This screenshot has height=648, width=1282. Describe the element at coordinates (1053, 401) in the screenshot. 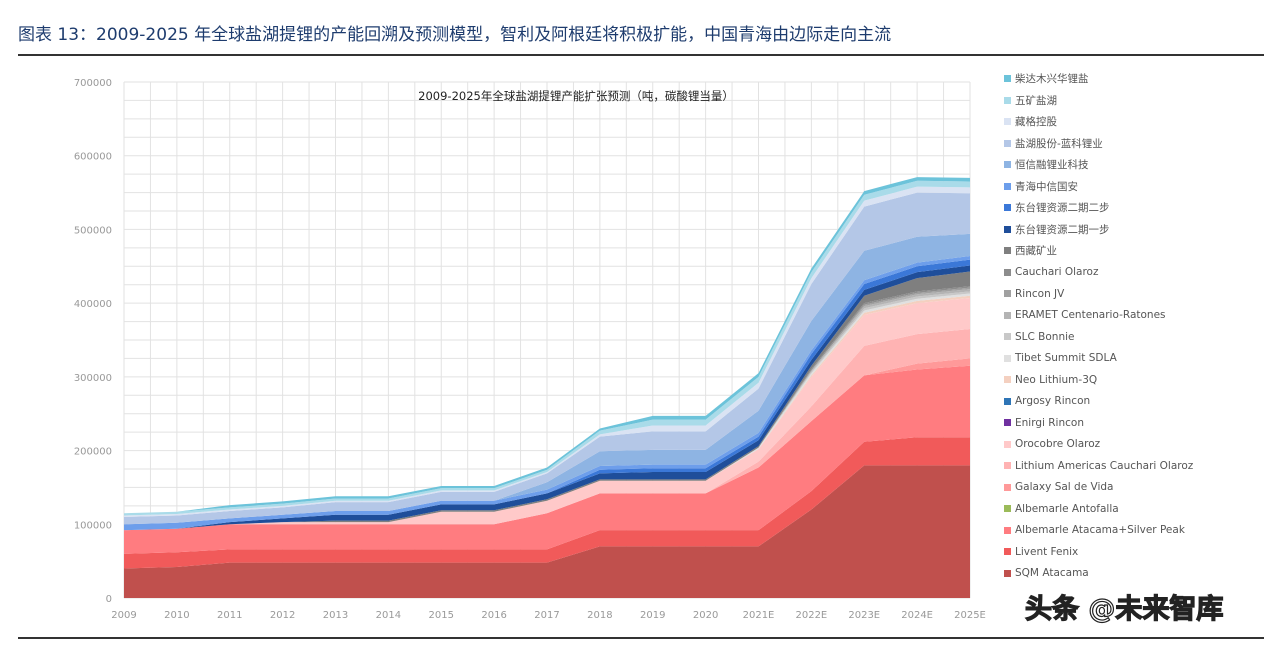

I see `legend-label: Argosy Rincon` at that location.